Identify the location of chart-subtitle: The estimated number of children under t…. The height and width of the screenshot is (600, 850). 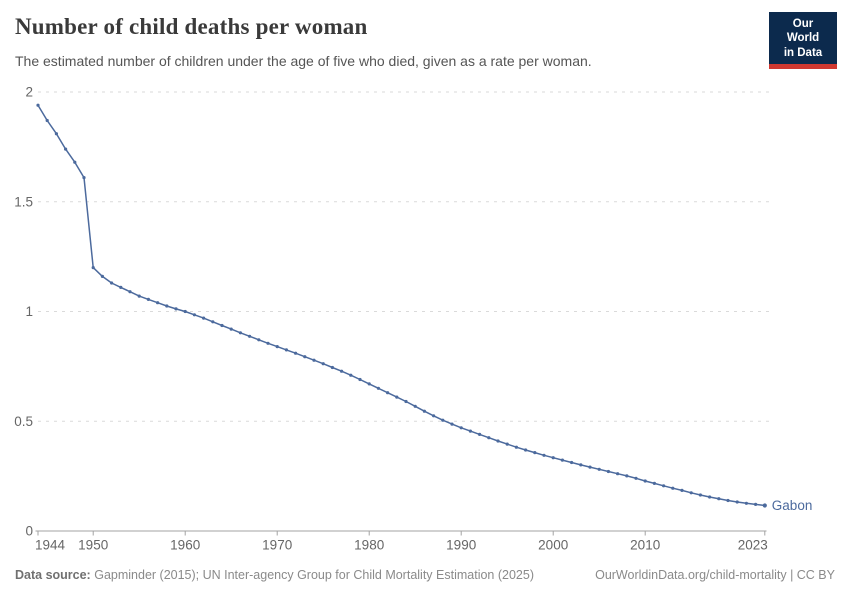
(303, 61).